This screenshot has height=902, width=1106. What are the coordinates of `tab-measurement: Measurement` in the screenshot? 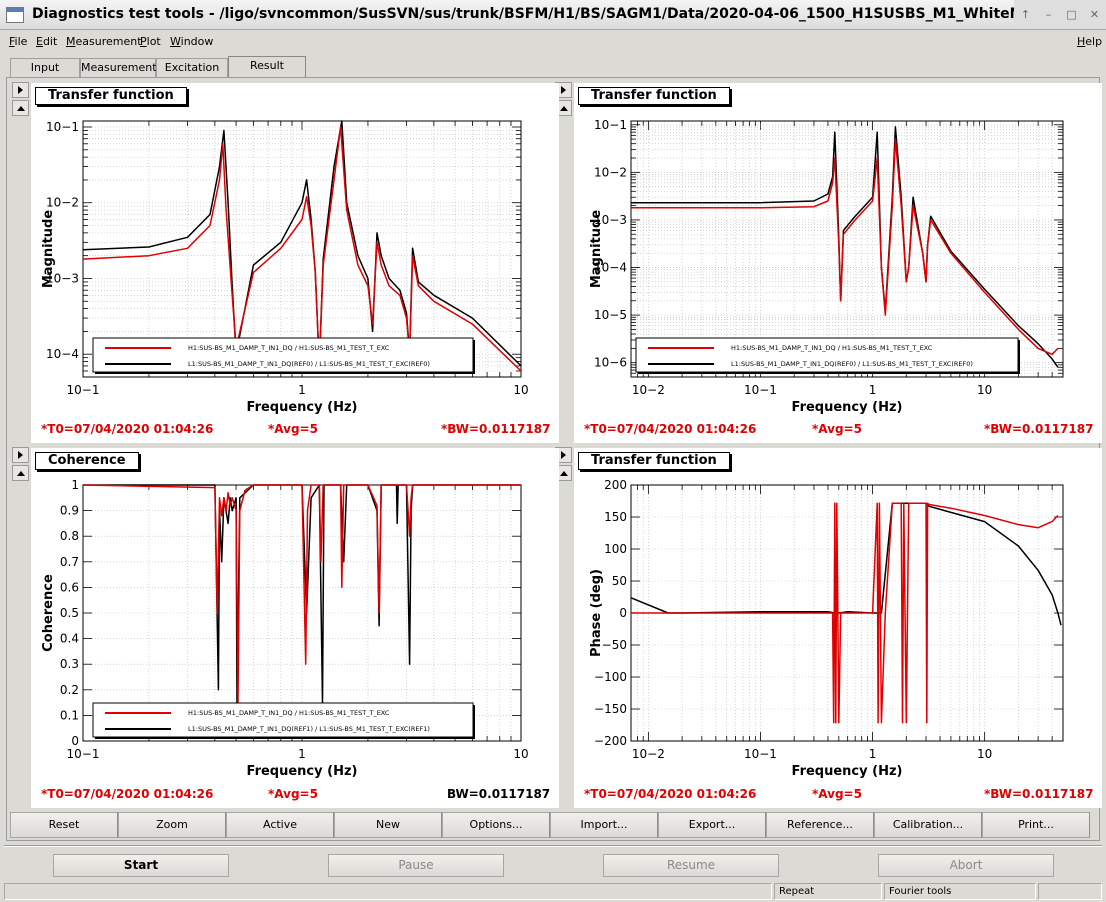 It's located at (118, 68).